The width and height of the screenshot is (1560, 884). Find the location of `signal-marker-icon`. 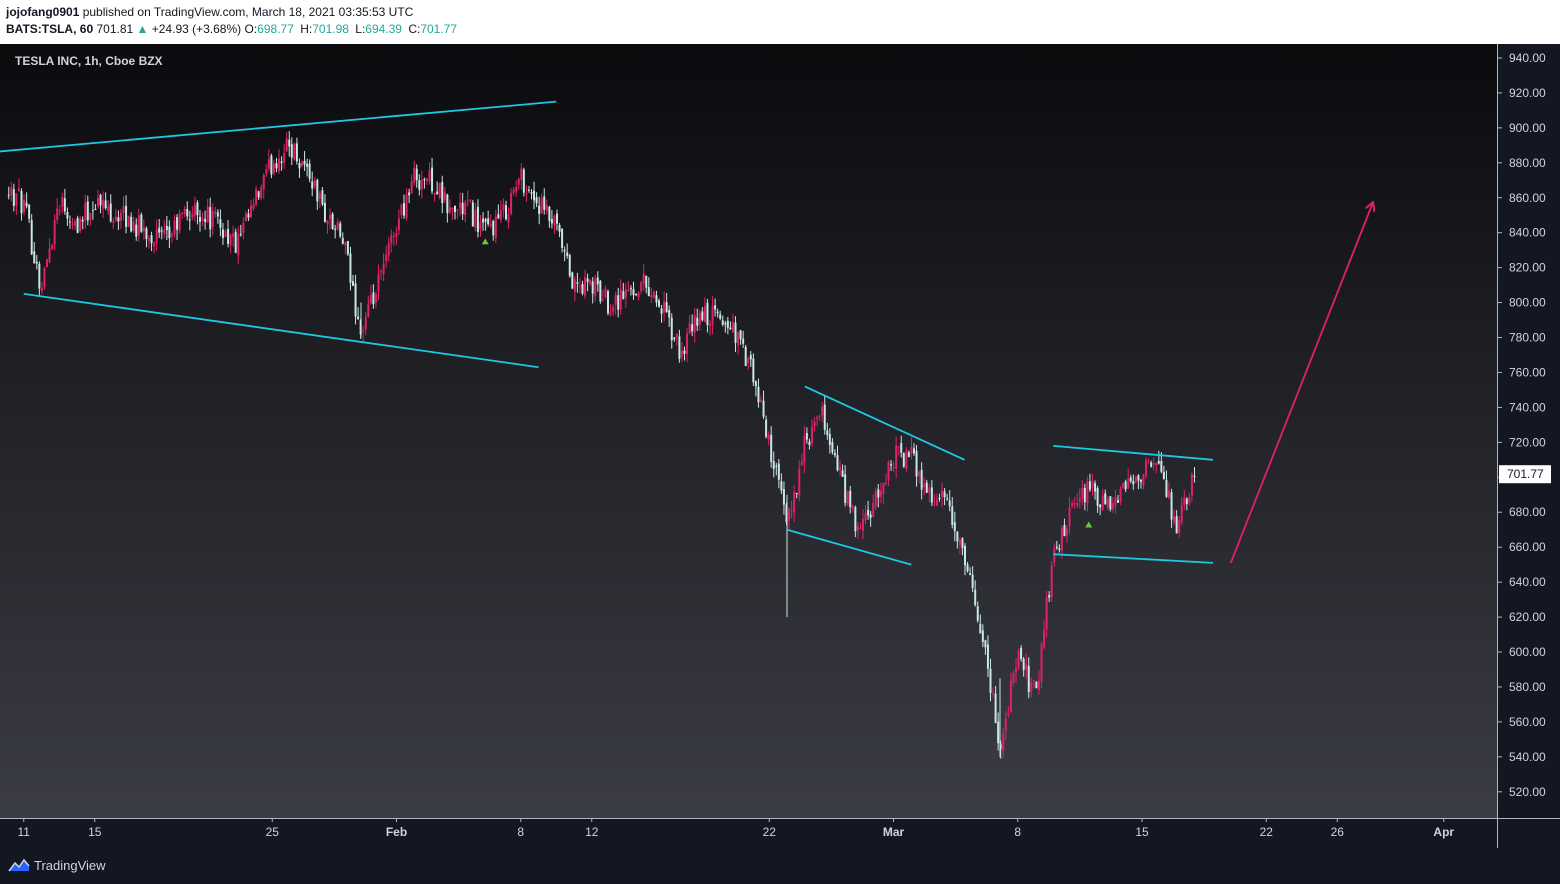

signal-marker-icon is located at coordinates (1089, 524).